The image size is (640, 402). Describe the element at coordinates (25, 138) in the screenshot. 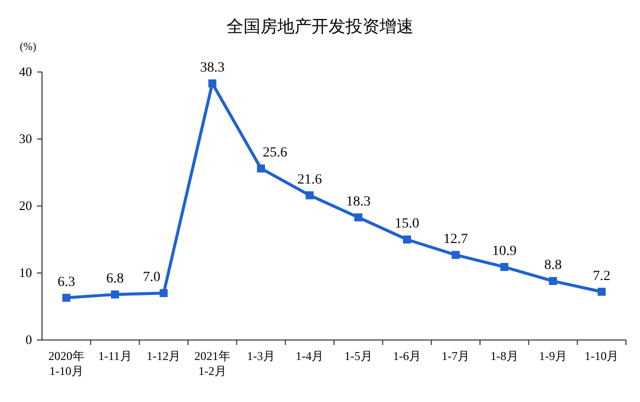

I see `y-tick-label: 30` at that location.